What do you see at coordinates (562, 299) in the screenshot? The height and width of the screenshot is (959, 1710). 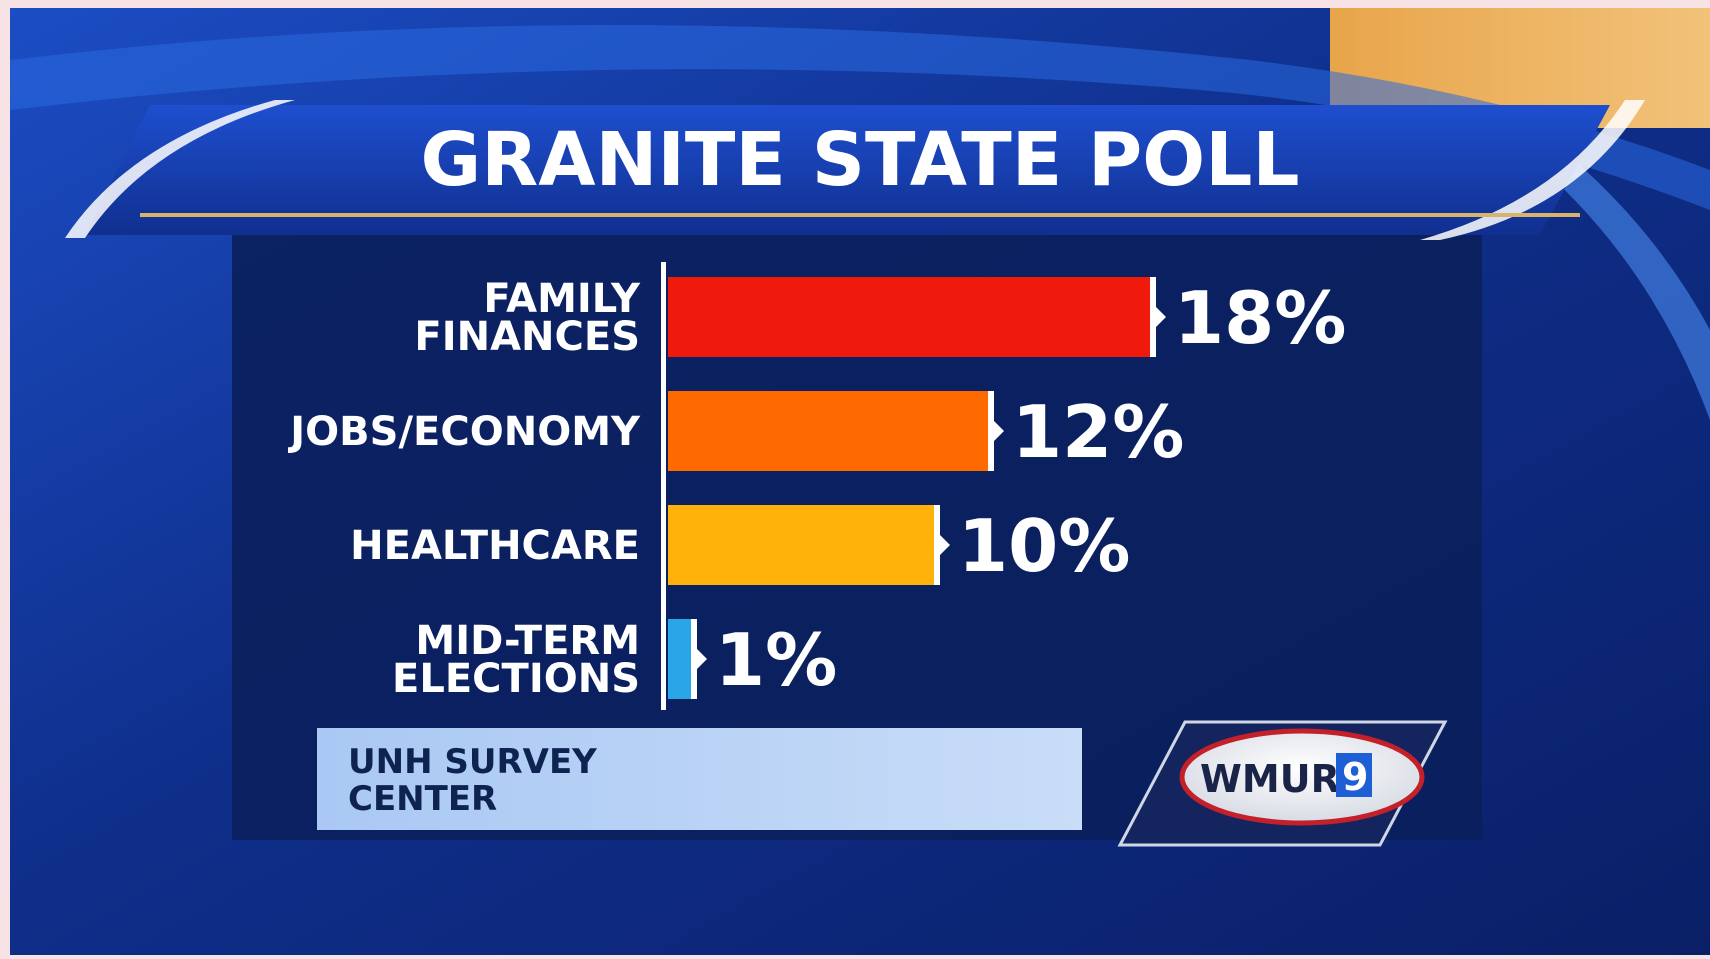 I see `category-label-0-line-0: FAMILY` at bounding box center [562, 299].